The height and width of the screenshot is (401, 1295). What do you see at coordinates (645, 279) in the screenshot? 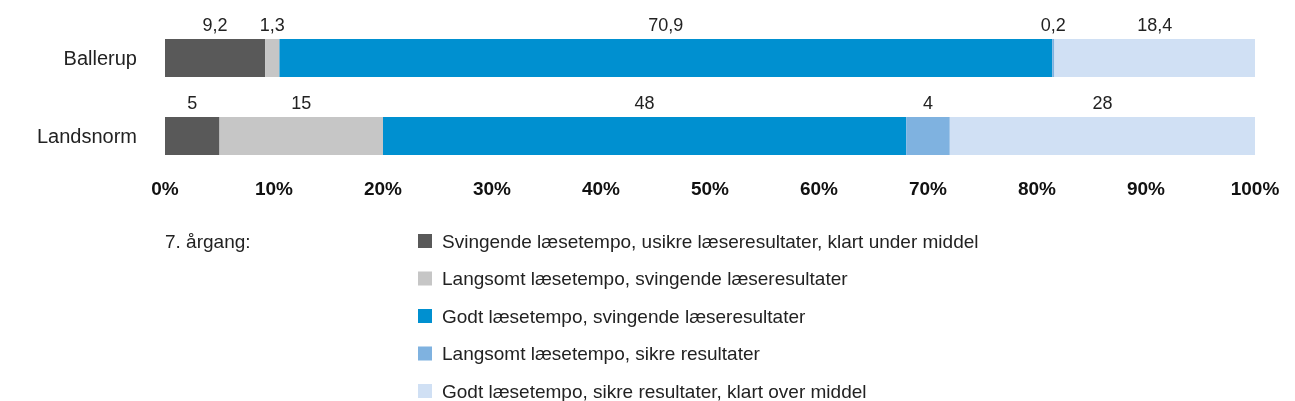
I see `legend-label: Langsomt læsetempo, svingende læseresultater` at bounding box center [645, 279].